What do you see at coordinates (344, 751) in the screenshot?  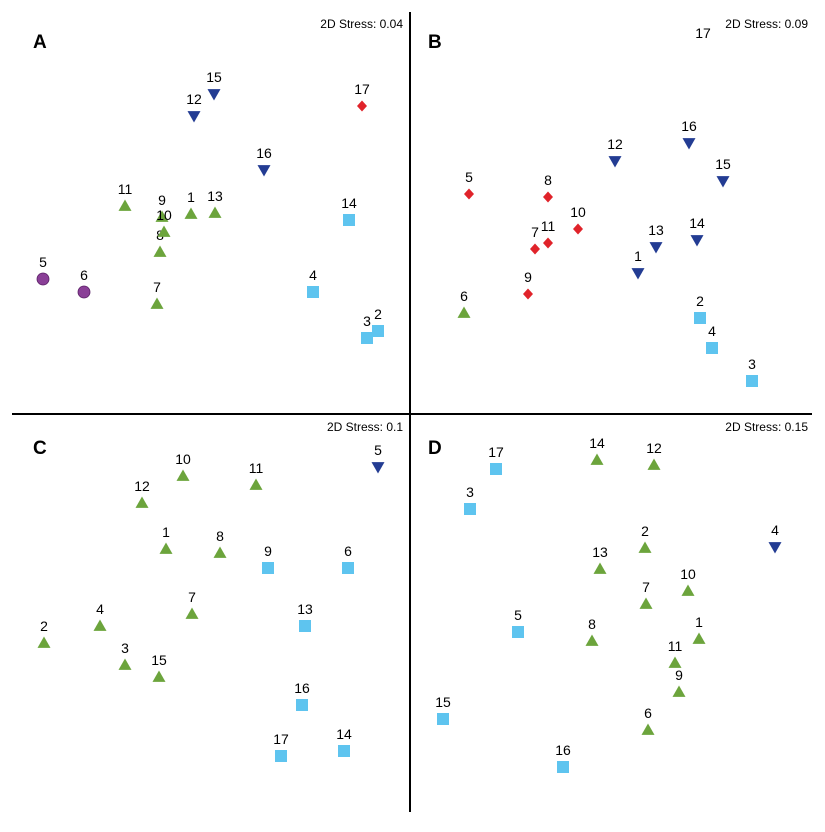 I see `panel-c-point-14-square-marker` at bounding box center [344, 751].